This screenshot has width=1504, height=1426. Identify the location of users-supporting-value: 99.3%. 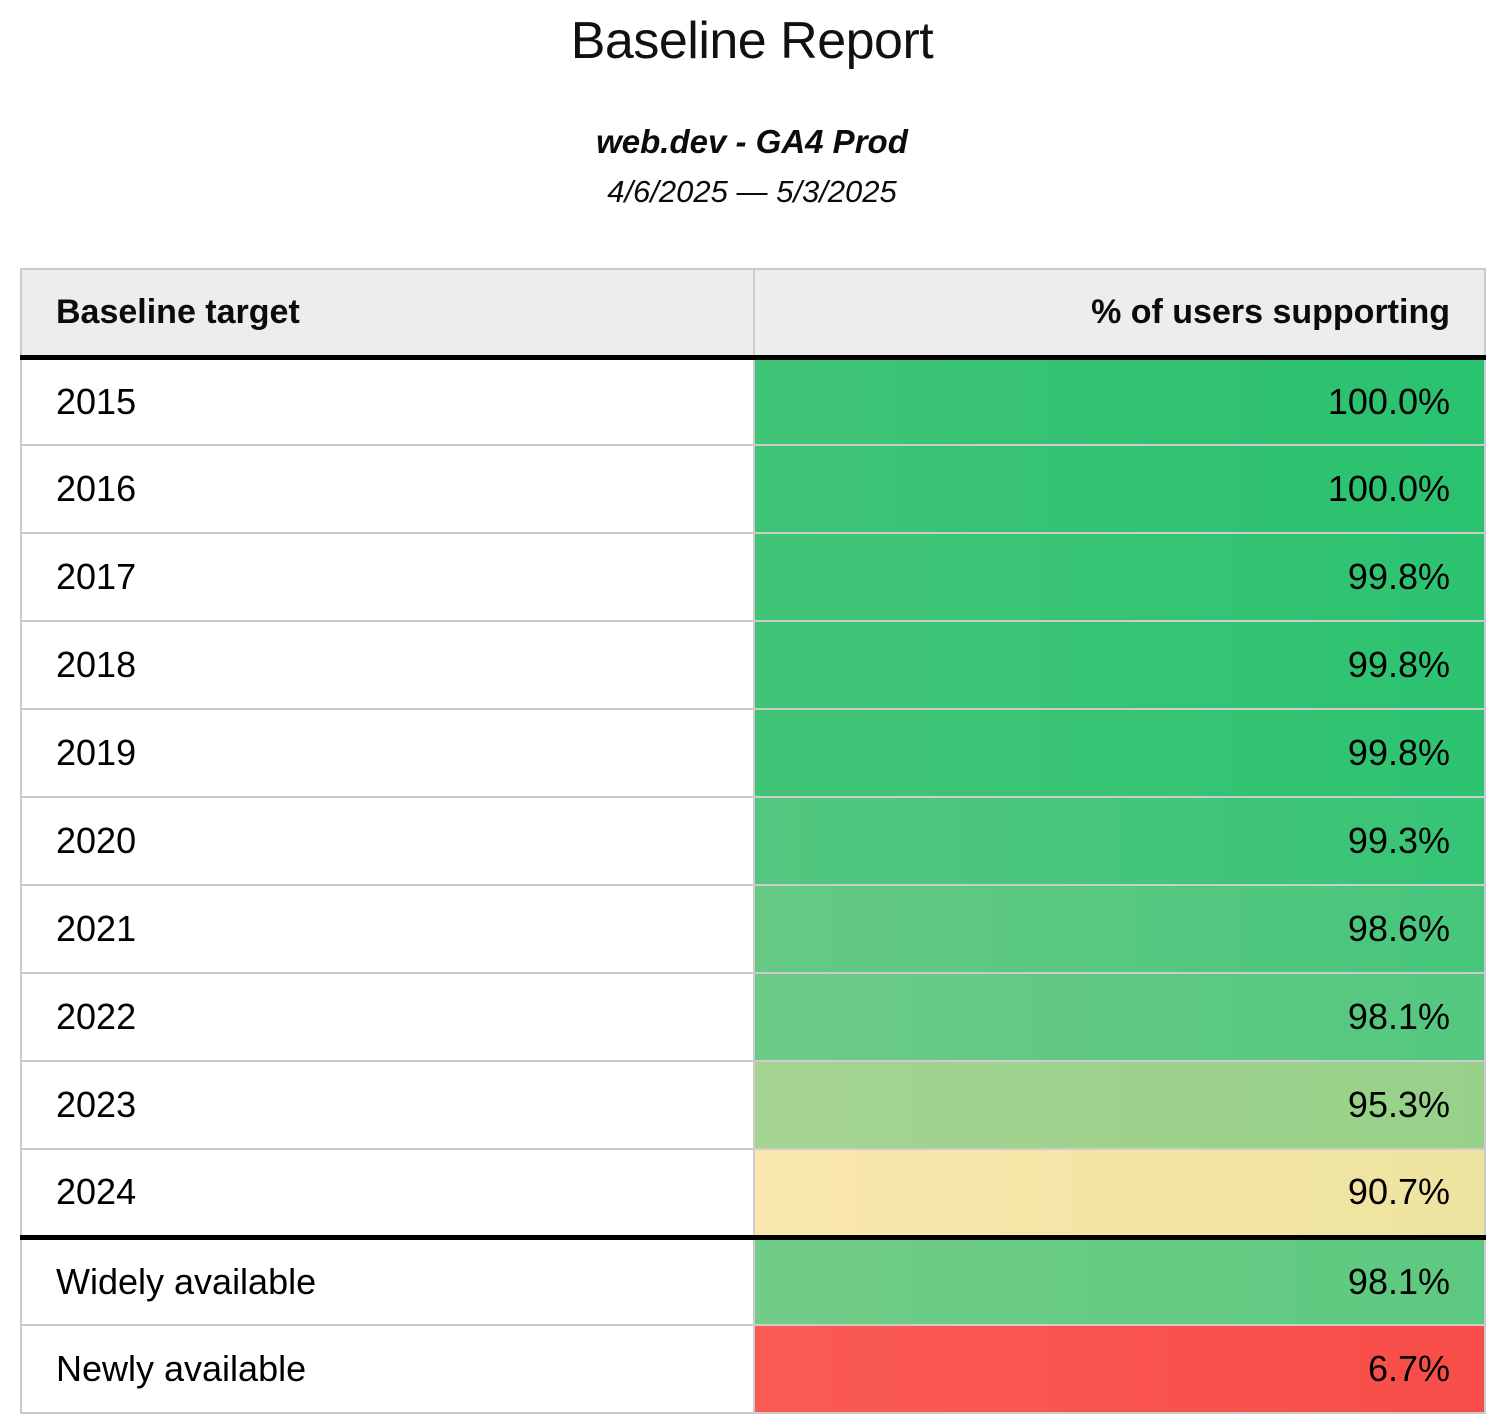
(1119, 841).